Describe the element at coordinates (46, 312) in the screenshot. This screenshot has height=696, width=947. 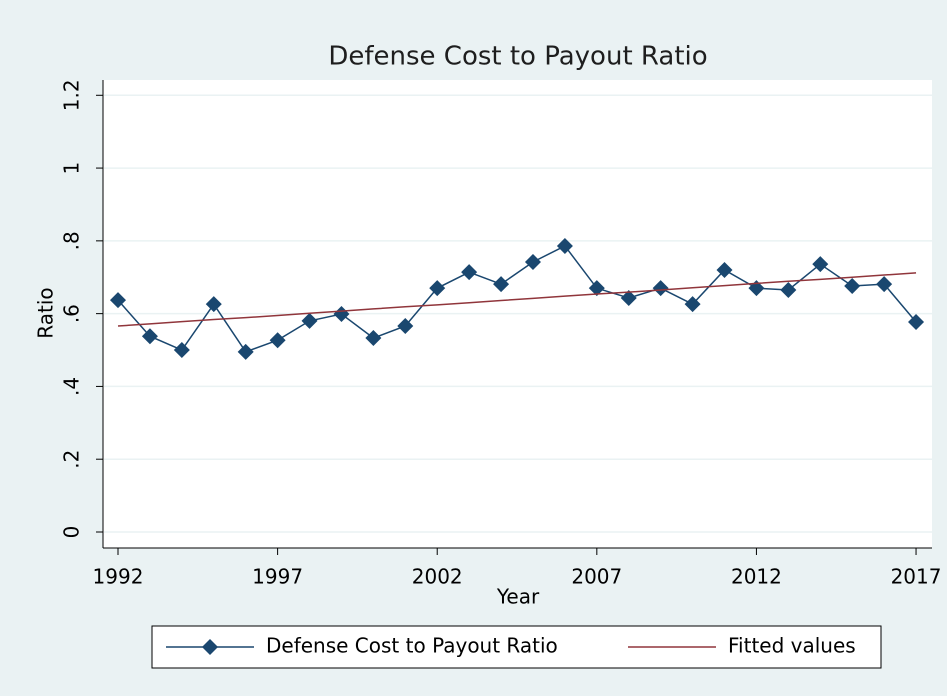
I see `y-axis-title: Ratio` at that location.